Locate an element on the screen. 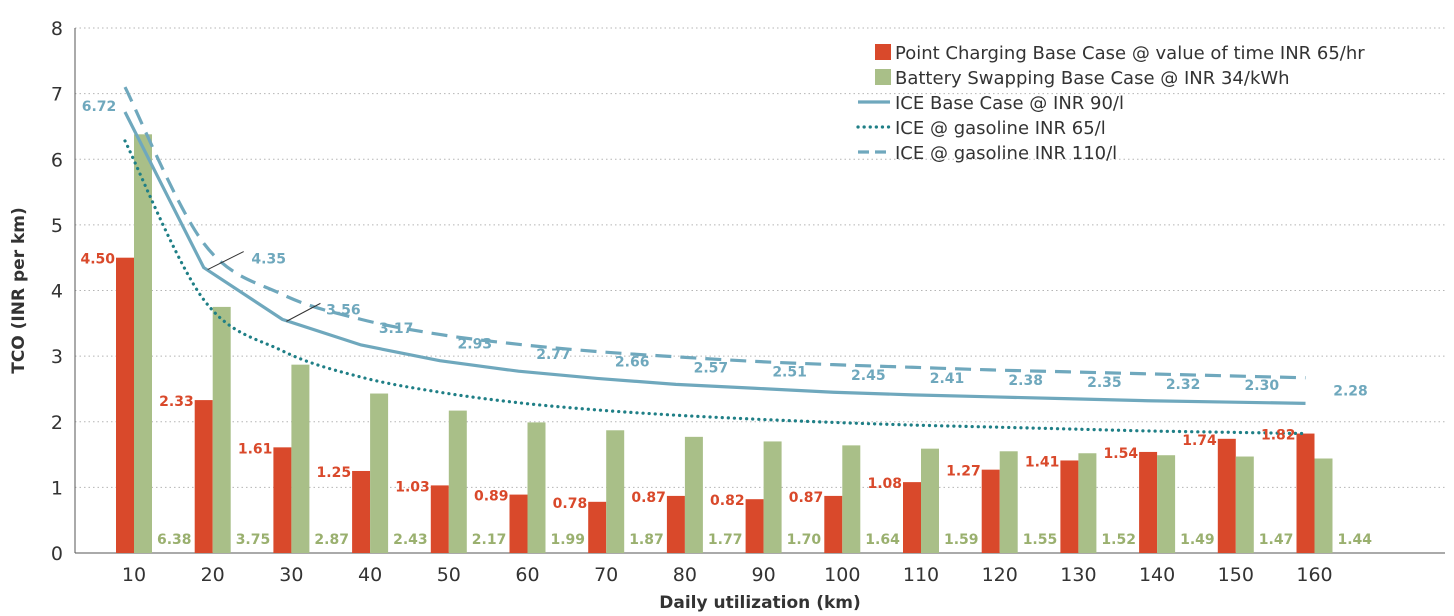 The image size is (1454, 616). label-ice-base: 3.56 is located at coordinates (343, 310).